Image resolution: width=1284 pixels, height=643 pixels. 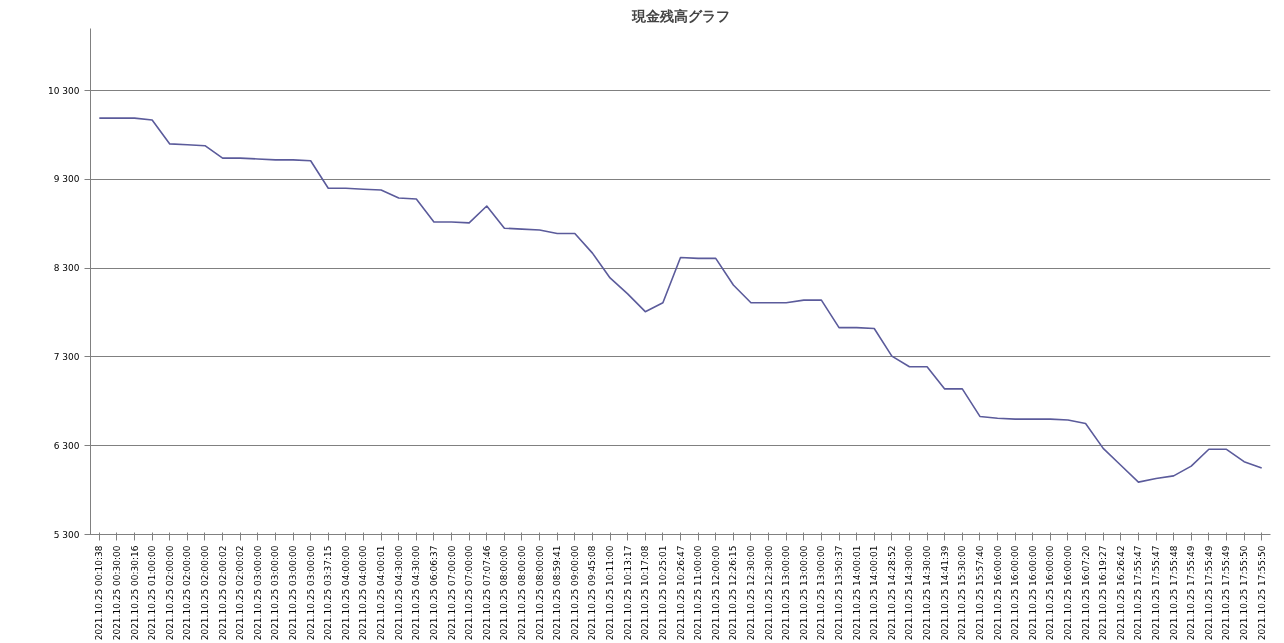 What do you see at coordinates (152, 593) in the screenshot?
I see `x-tick-label: 2021.10.25 01:00:00` at bounding box center [152, 593].